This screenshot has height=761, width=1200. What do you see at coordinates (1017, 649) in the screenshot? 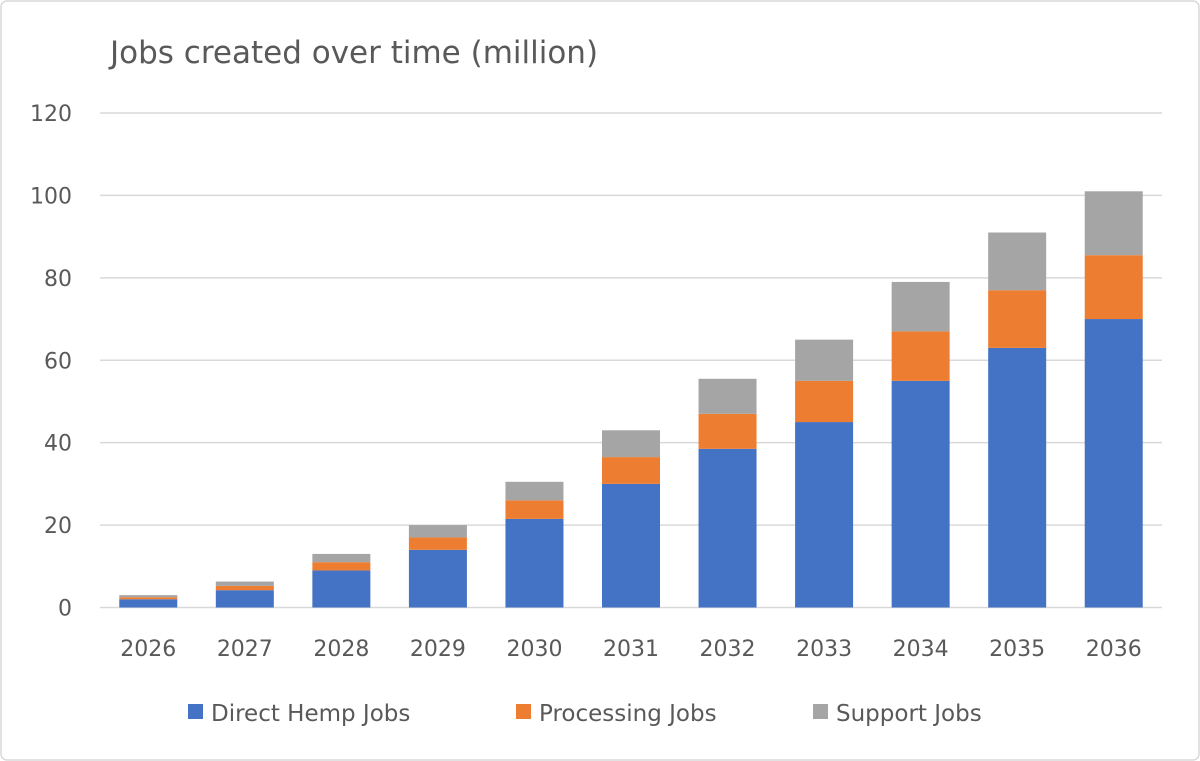
I see `x-tick-label: 2035` at bounding box center [1017, 649].